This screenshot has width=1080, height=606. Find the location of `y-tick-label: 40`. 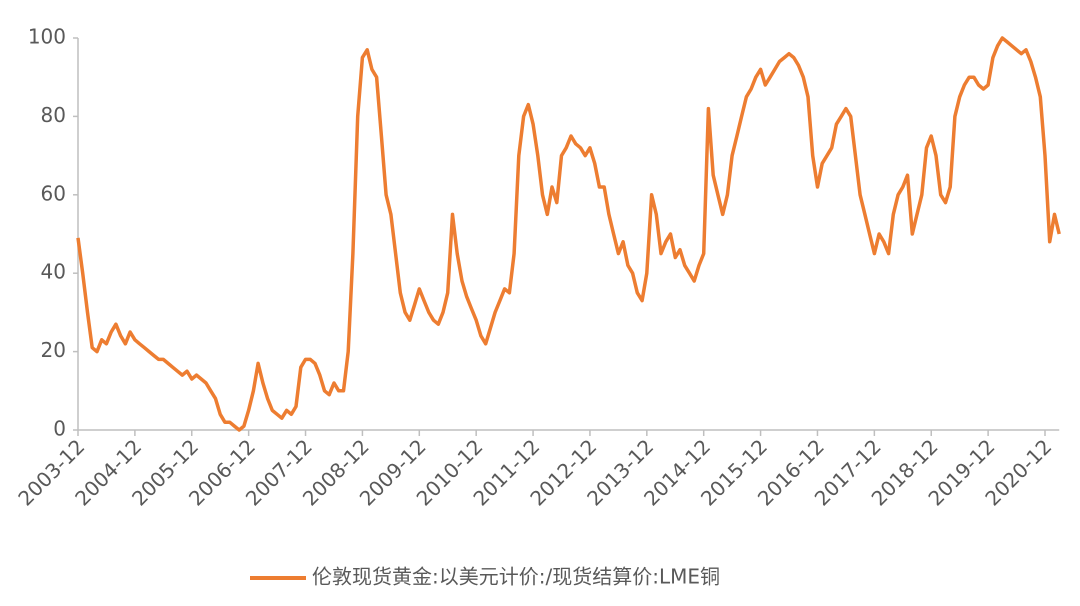

y-tick-label: 40 is located at coordinates (53, 272).